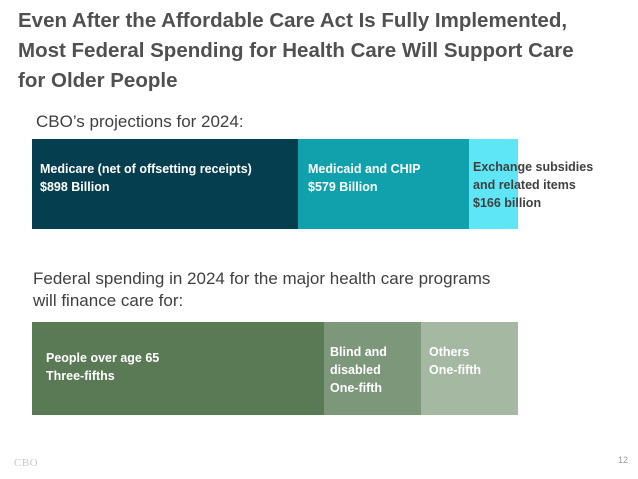 This screenshot has width=638, height=479. I want to click on bar-segment-medicaid-and-chip: Medicaid and CHIP $579 Billion, so click(383, 184).